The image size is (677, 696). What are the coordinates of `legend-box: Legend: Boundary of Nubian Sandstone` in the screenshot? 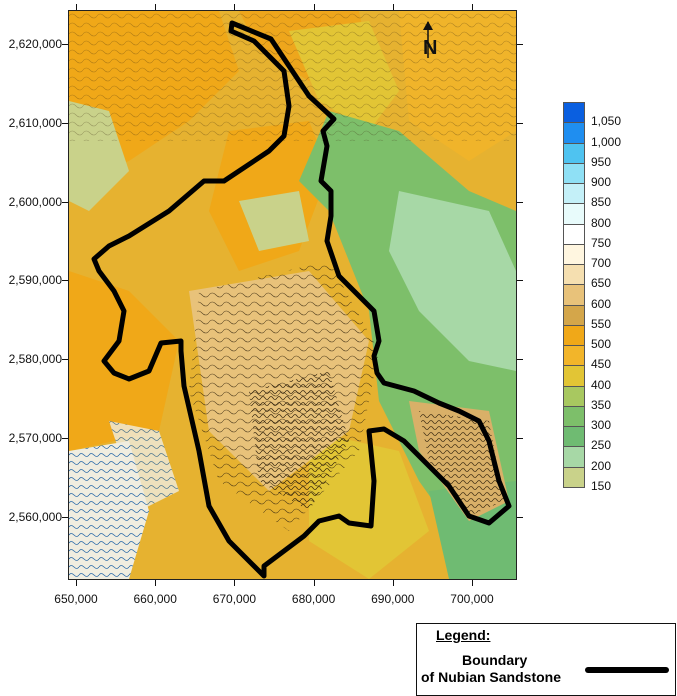 It's located at (546, 659).